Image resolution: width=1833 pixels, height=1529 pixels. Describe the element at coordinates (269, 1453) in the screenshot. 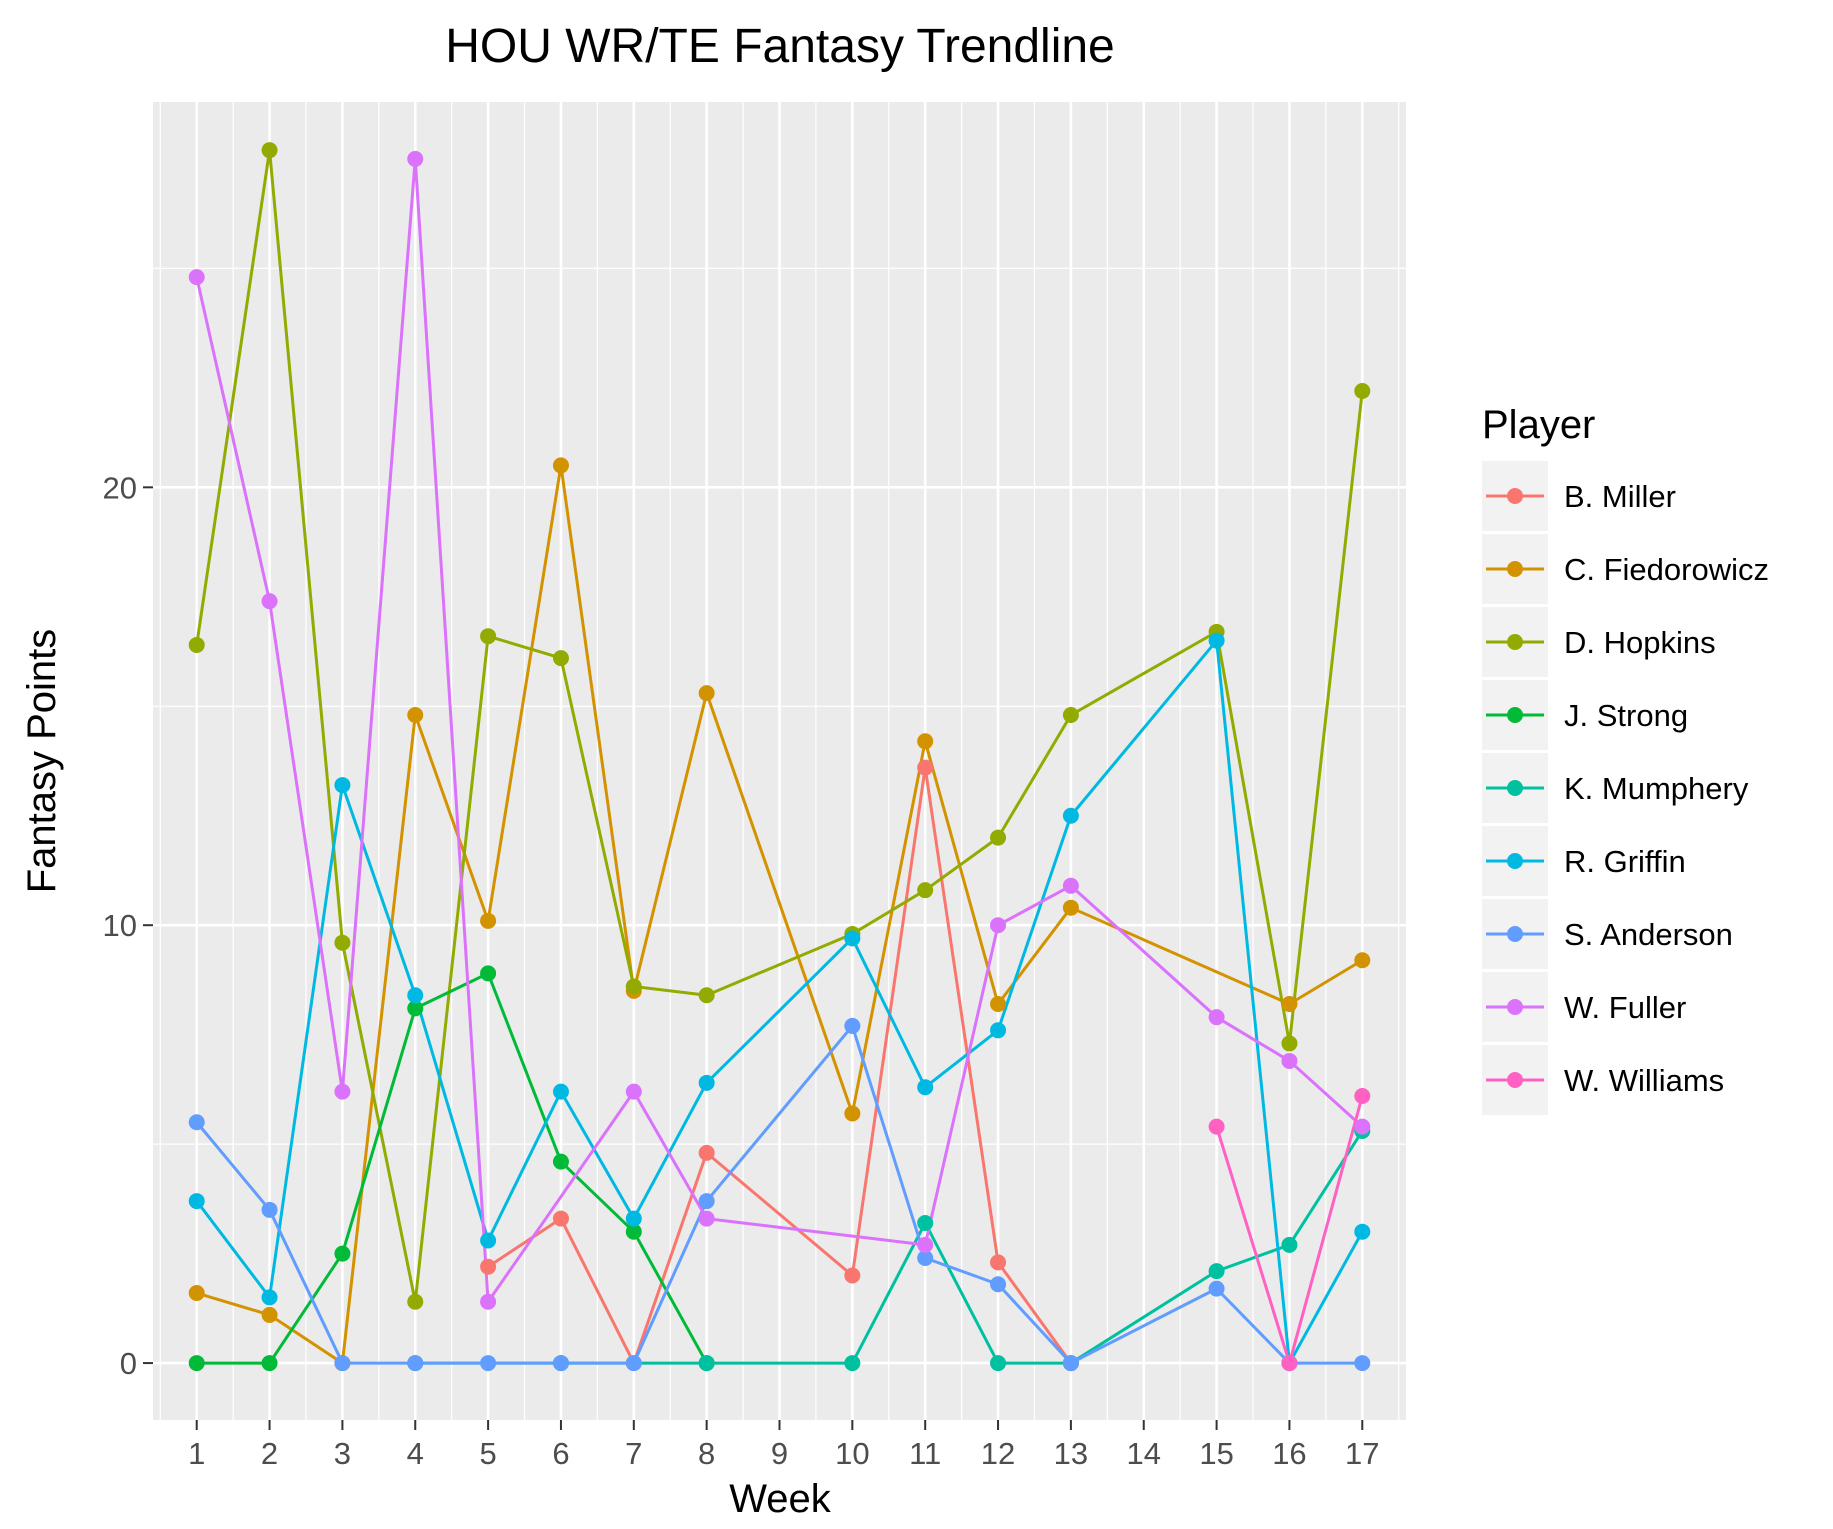

I see `x-tick-label: 2` at that location.